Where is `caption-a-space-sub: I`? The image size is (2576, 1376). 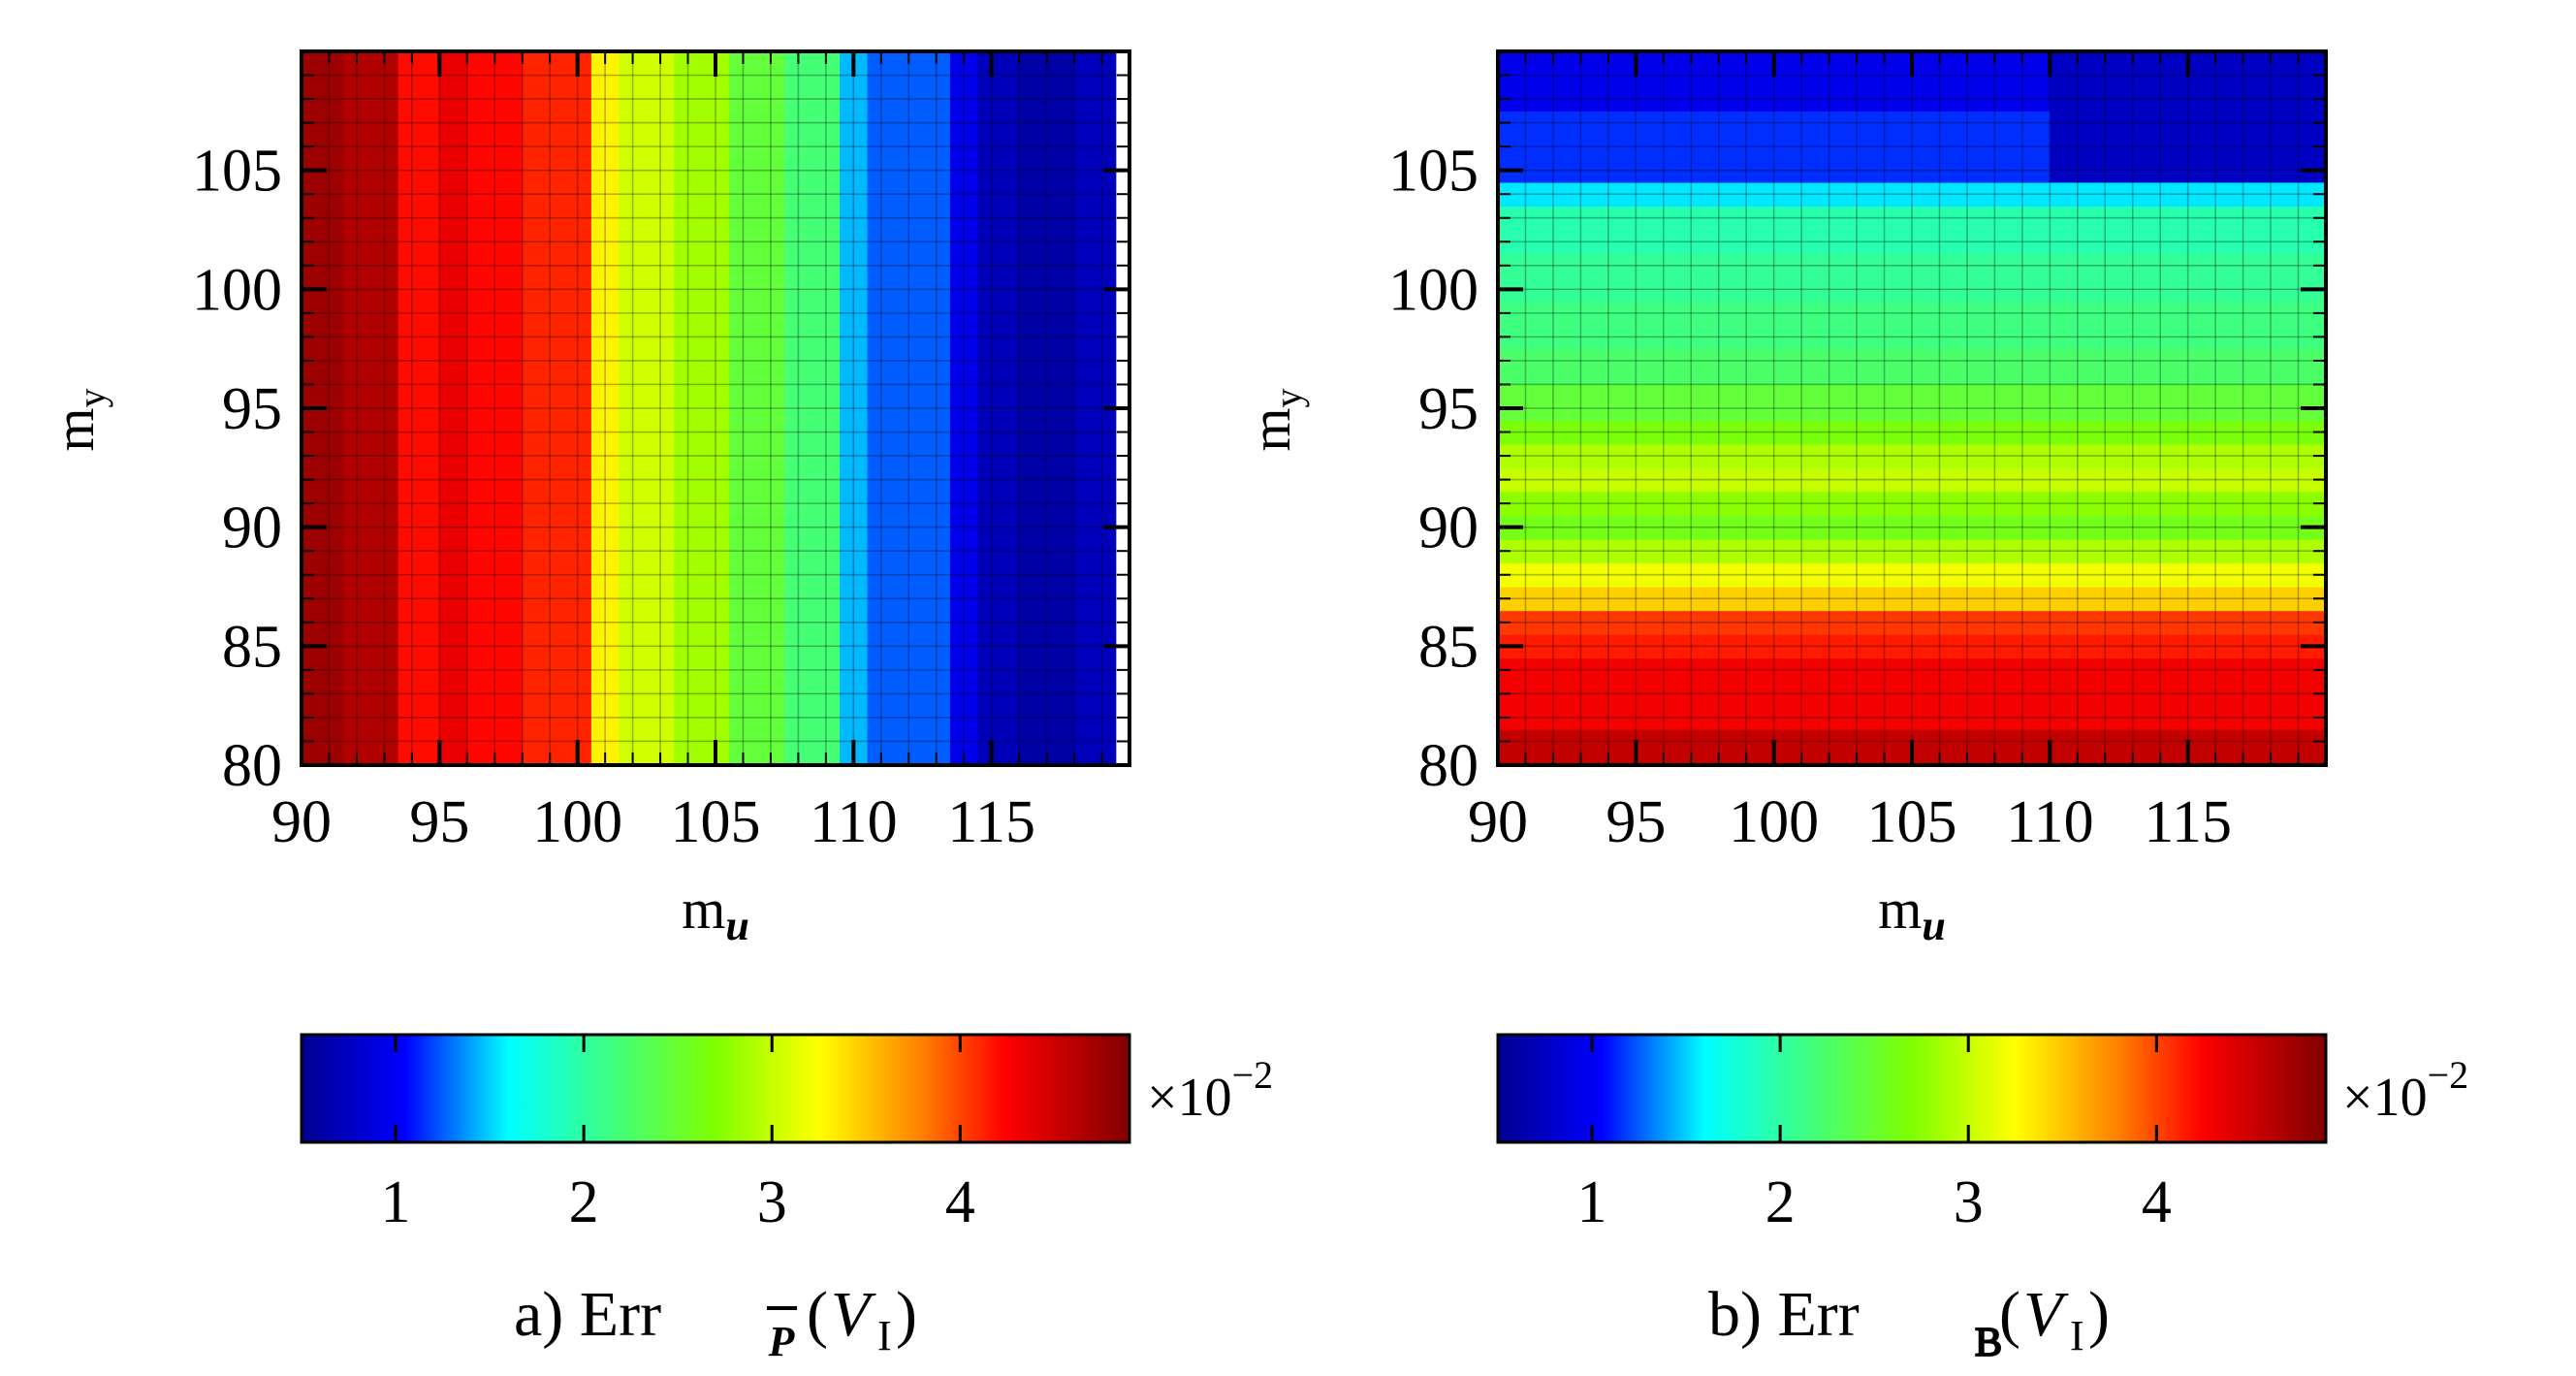 caption-a-space-sub: I is located at coordinates (884, 1336).